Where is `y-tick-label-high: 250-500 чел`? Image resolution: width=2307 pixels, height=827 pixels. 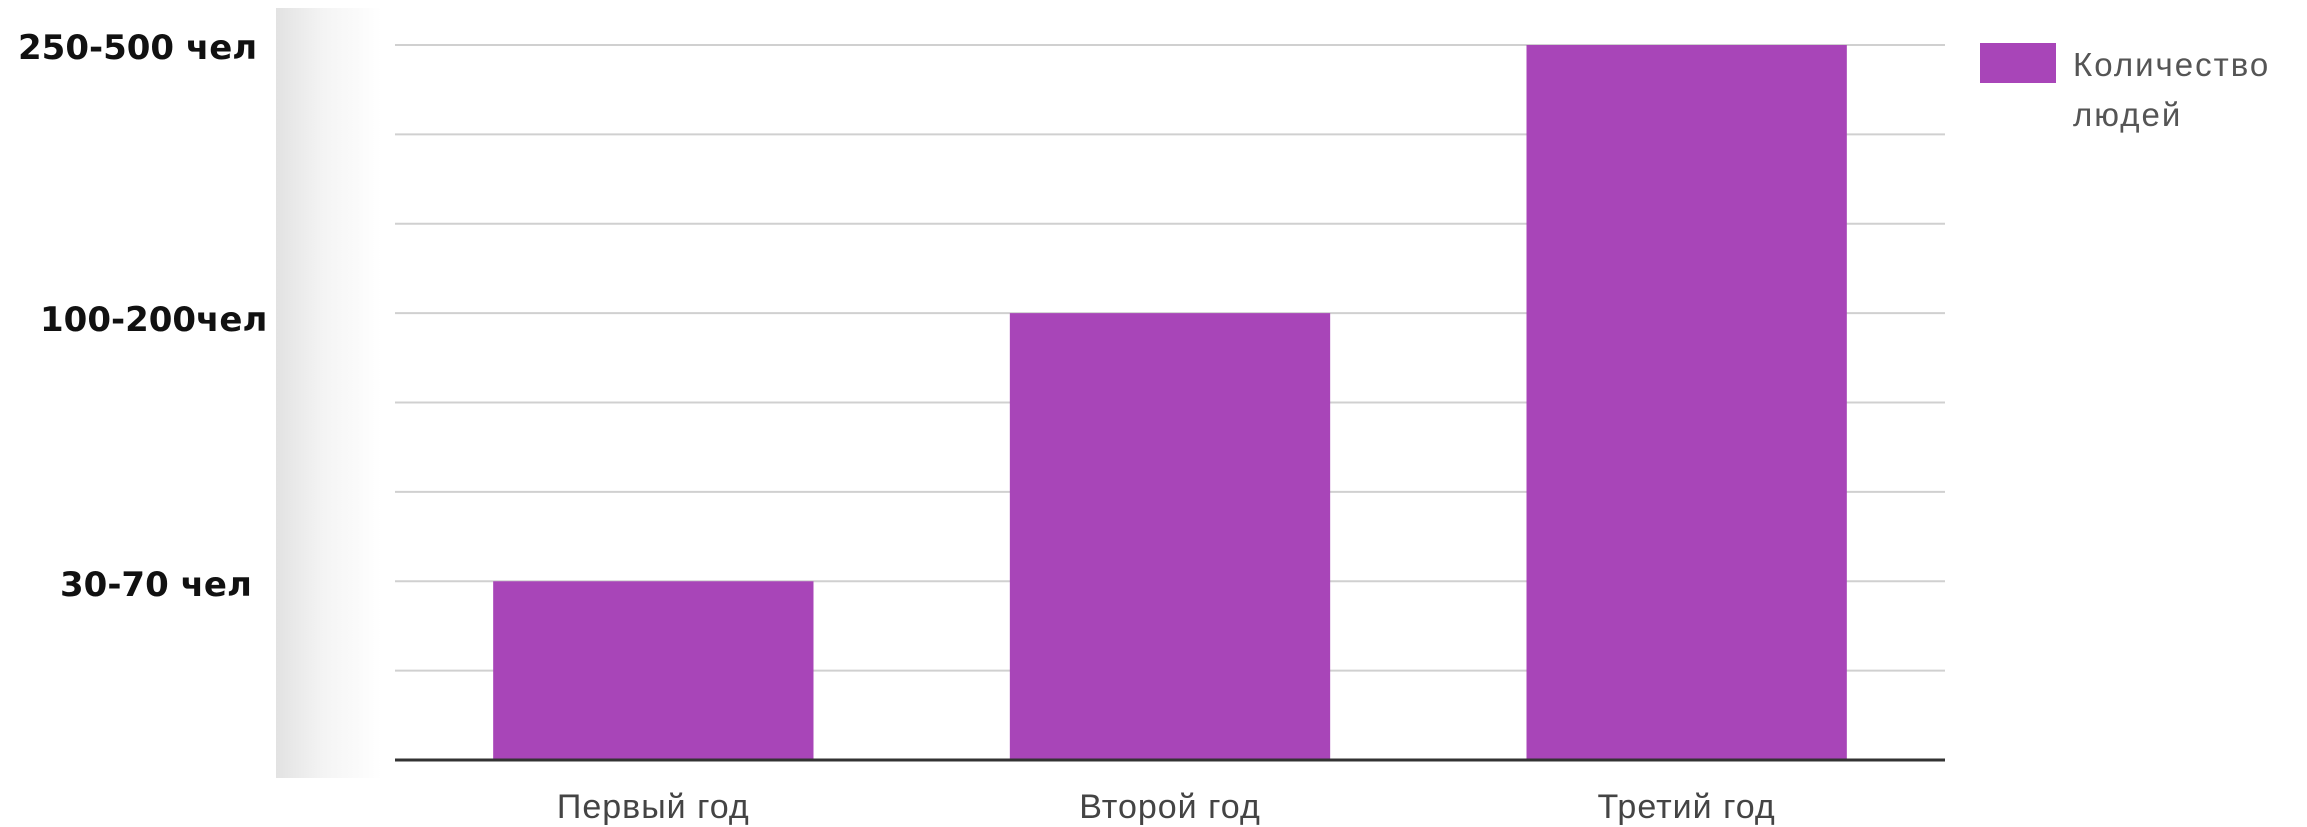
y-tick-label-high: 250-500 чел is located at coordinates (138, 48).